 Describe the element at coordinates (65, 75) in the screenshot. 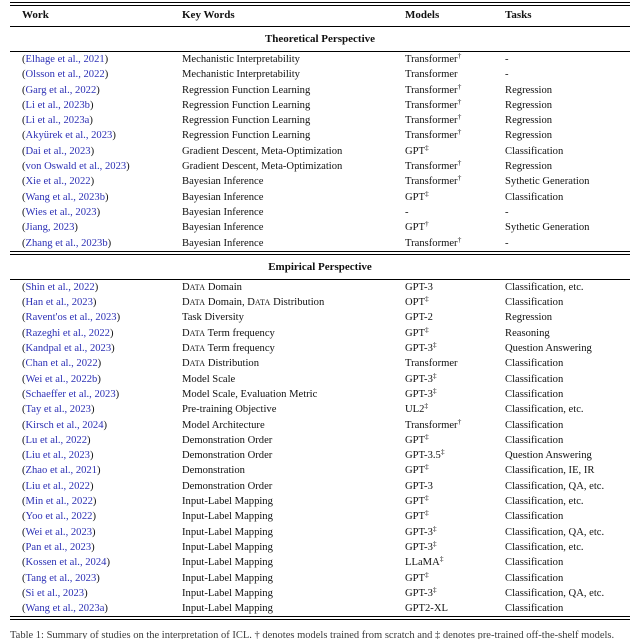

I see `citation-link: Olsson et al., 2022` at that location.